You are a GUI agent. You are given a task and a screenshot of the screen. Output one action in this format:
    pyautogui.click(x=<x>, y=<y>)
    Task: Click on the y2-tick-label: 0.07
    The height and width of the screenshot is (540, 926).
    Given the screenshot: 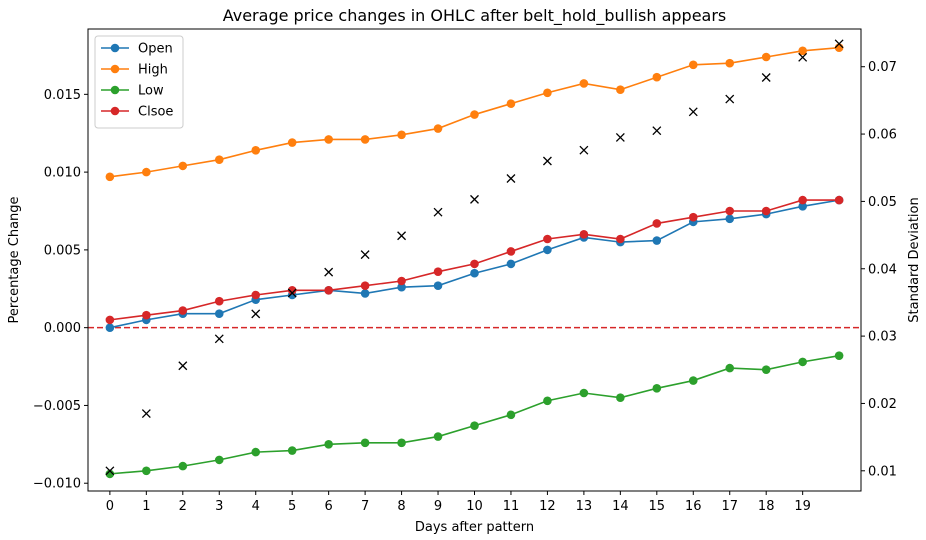 What is the action you would take?
    pyautogui.click(x=882, y=67)
    